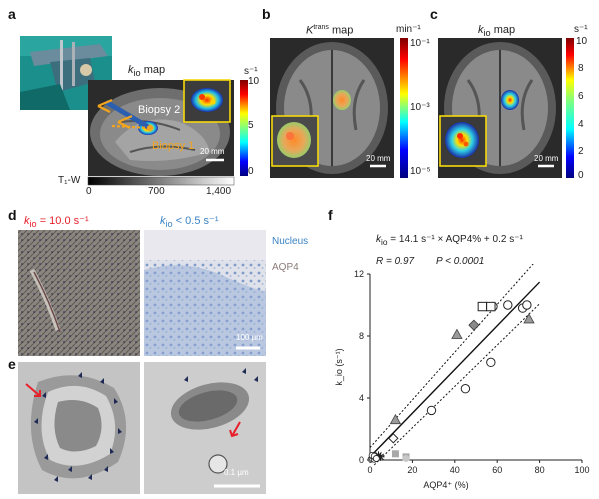  I want to click on f-r-value: R = 0.97, so click(395, 261).